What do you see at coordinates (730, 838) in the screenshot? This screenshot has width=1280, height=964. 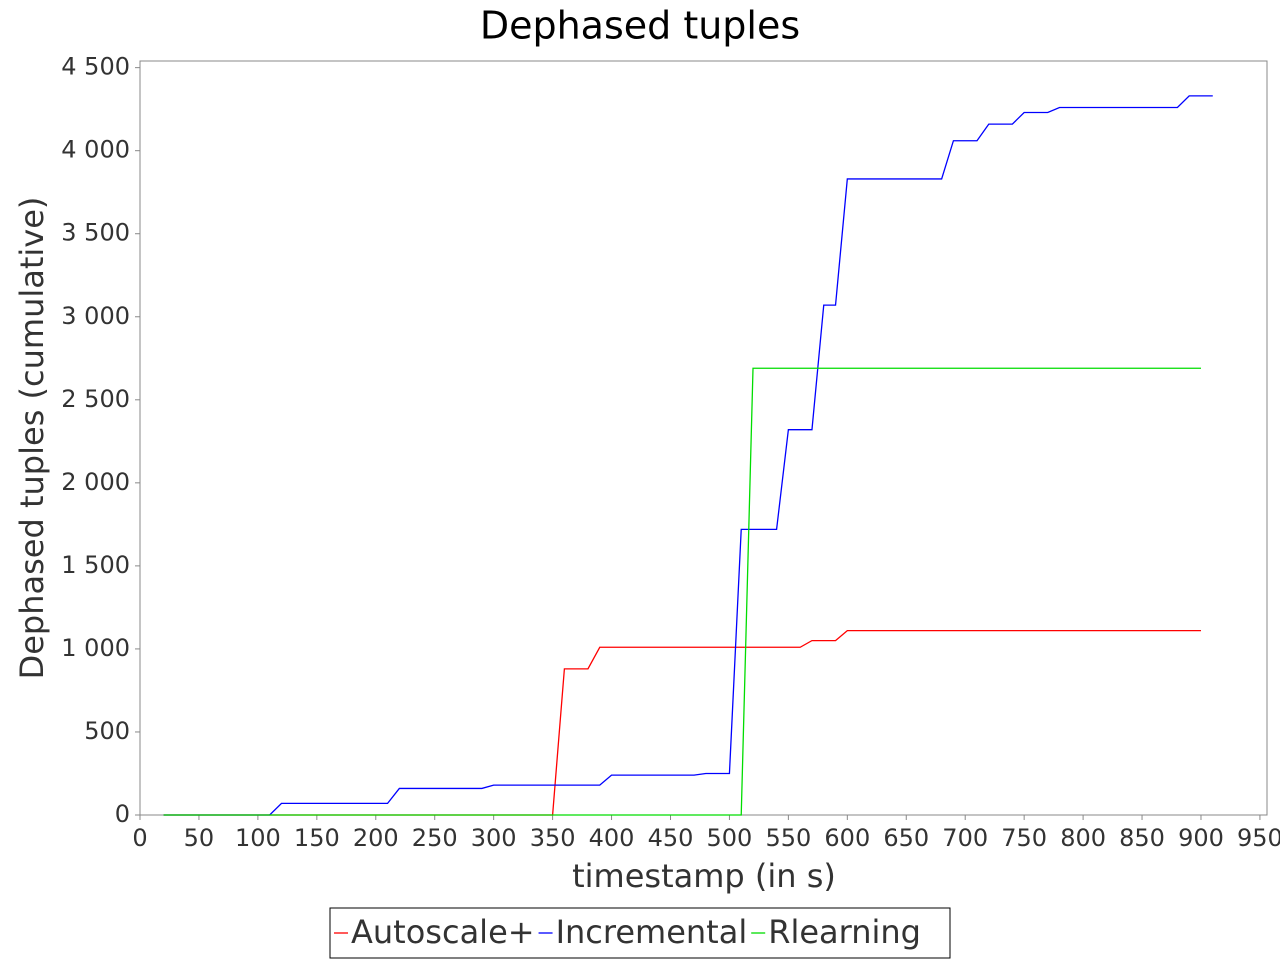 I see `x-tick-label: 500` at bounding box center [730, 838].